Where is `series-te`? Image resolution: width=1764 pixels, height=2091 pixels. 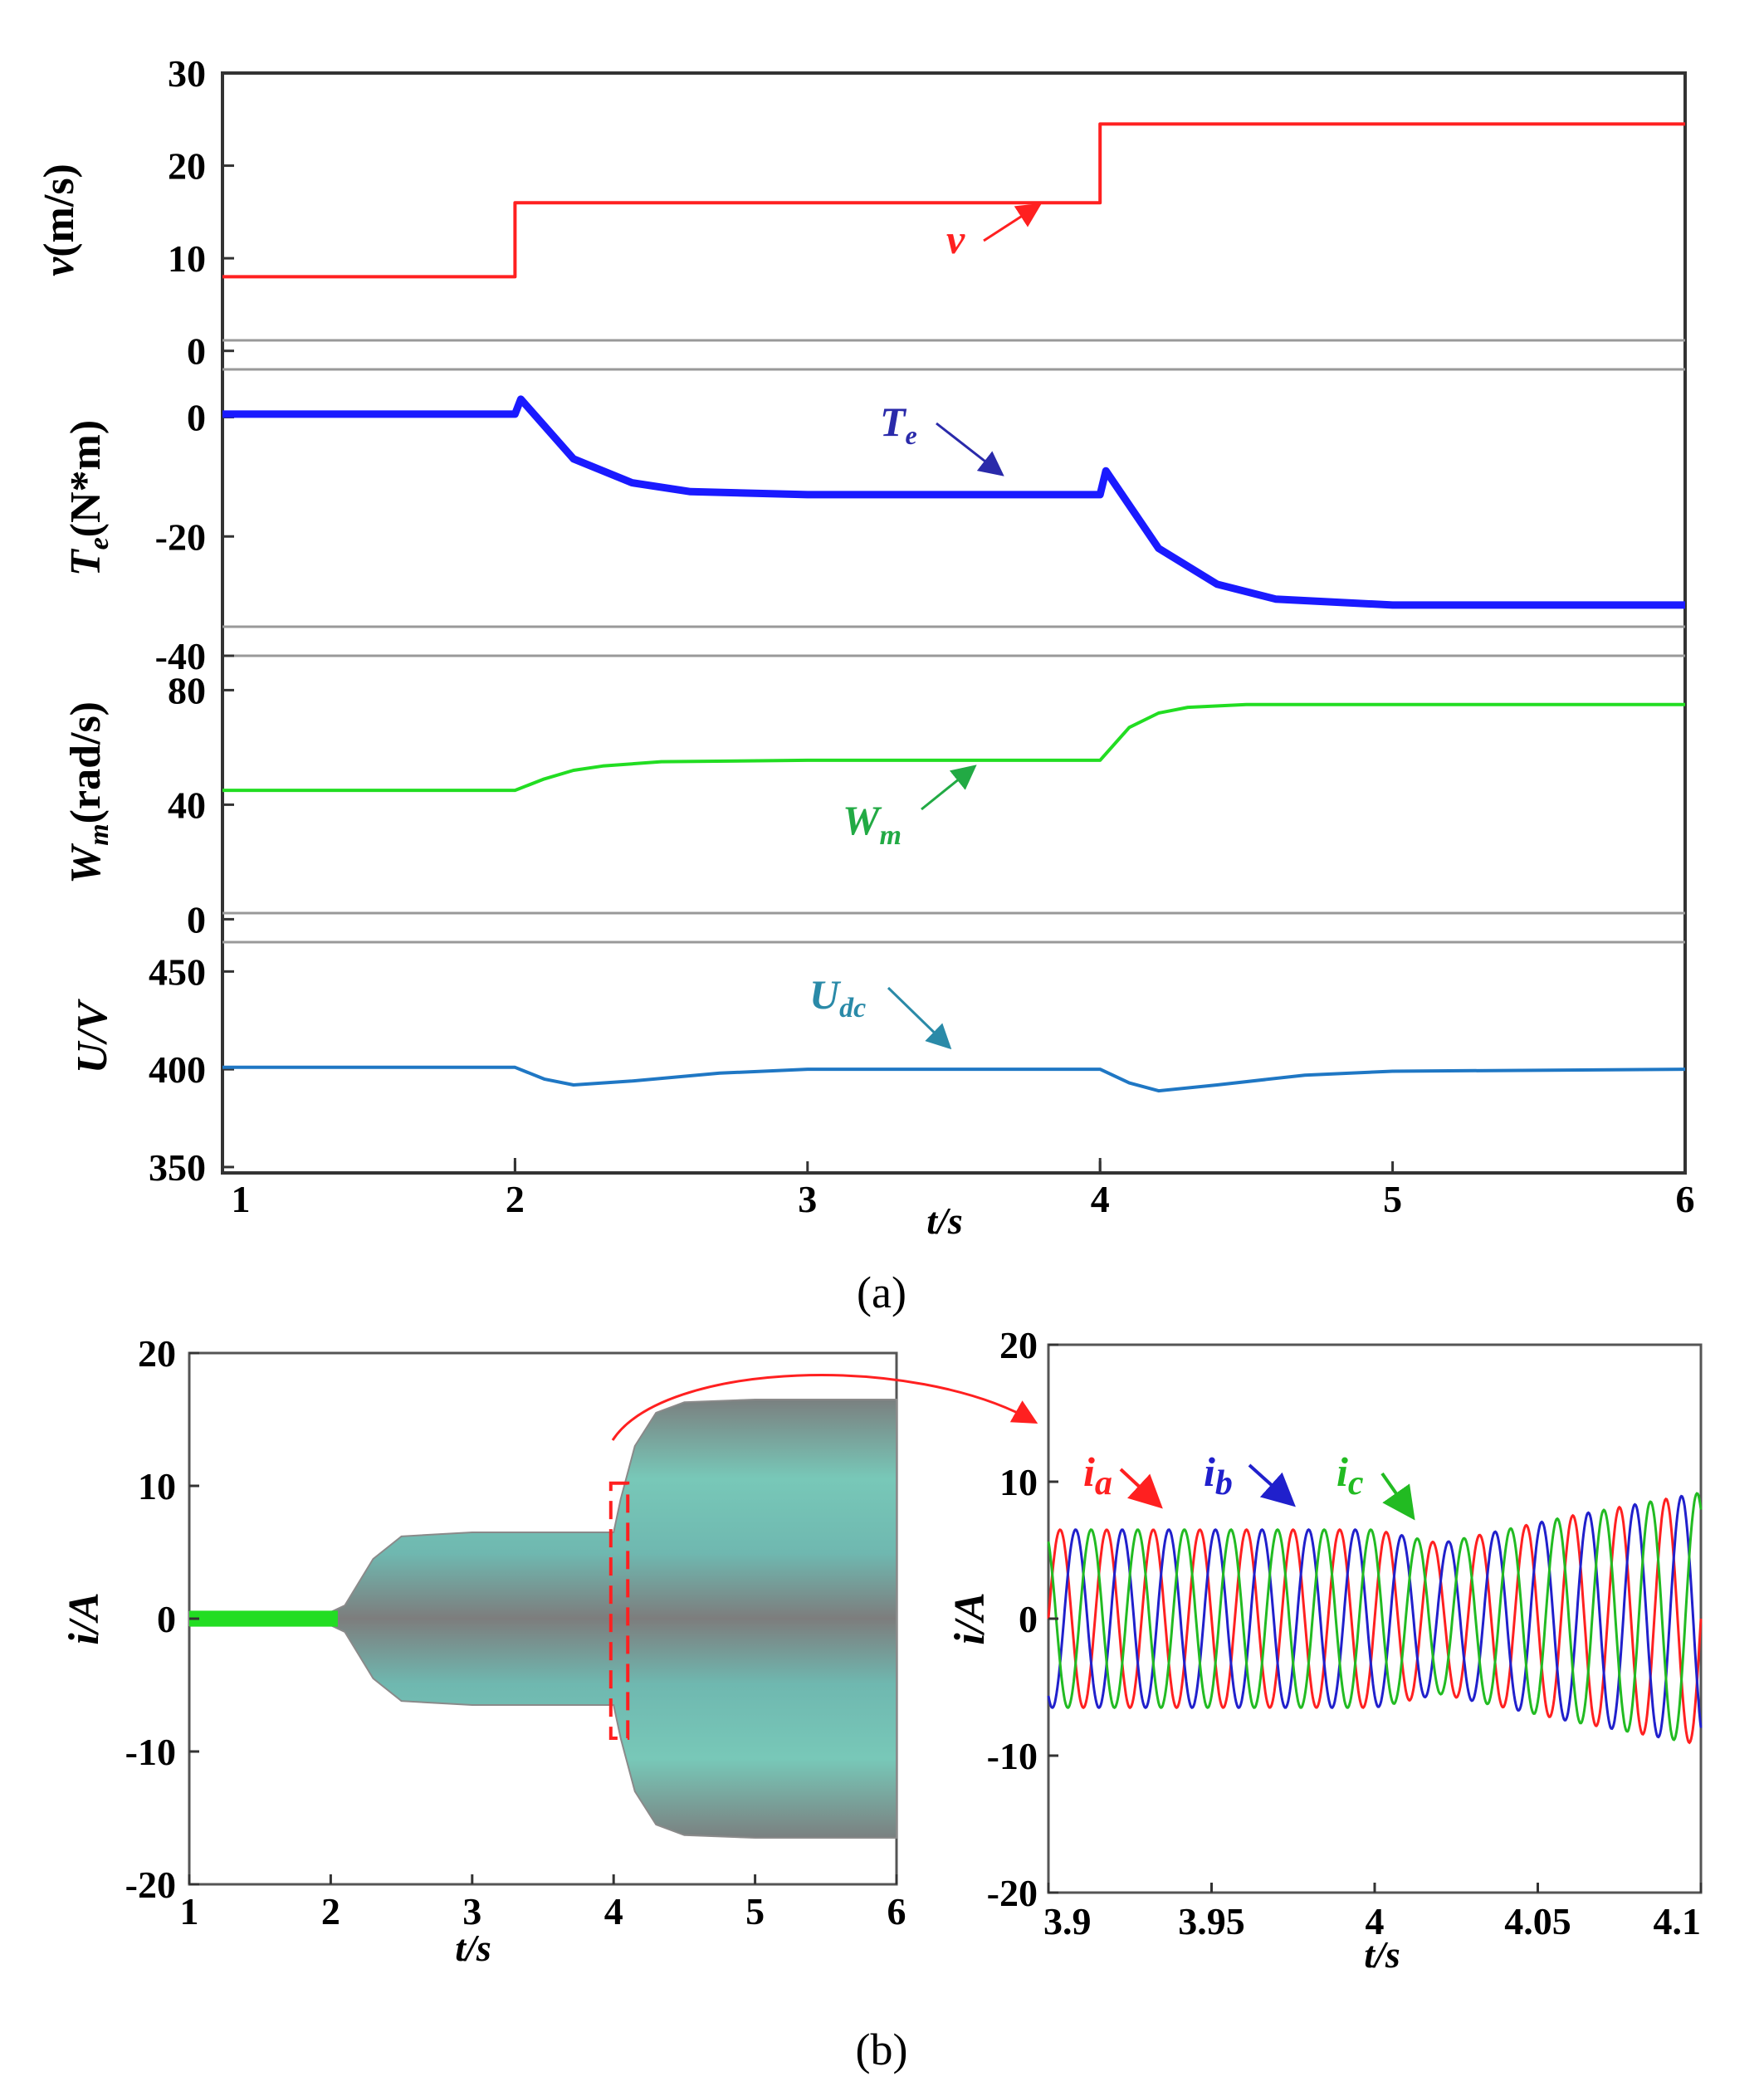 series-te is located at coordinates (953, 502).